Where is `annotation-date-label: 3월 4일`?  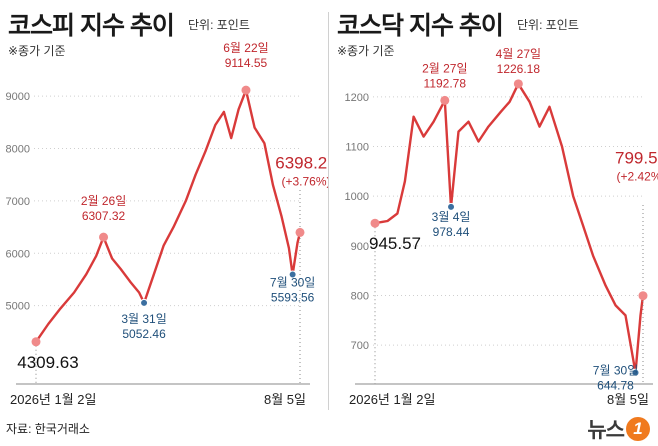 annotation-date-label: 3월 4일 is located at coordinates (451, 217).